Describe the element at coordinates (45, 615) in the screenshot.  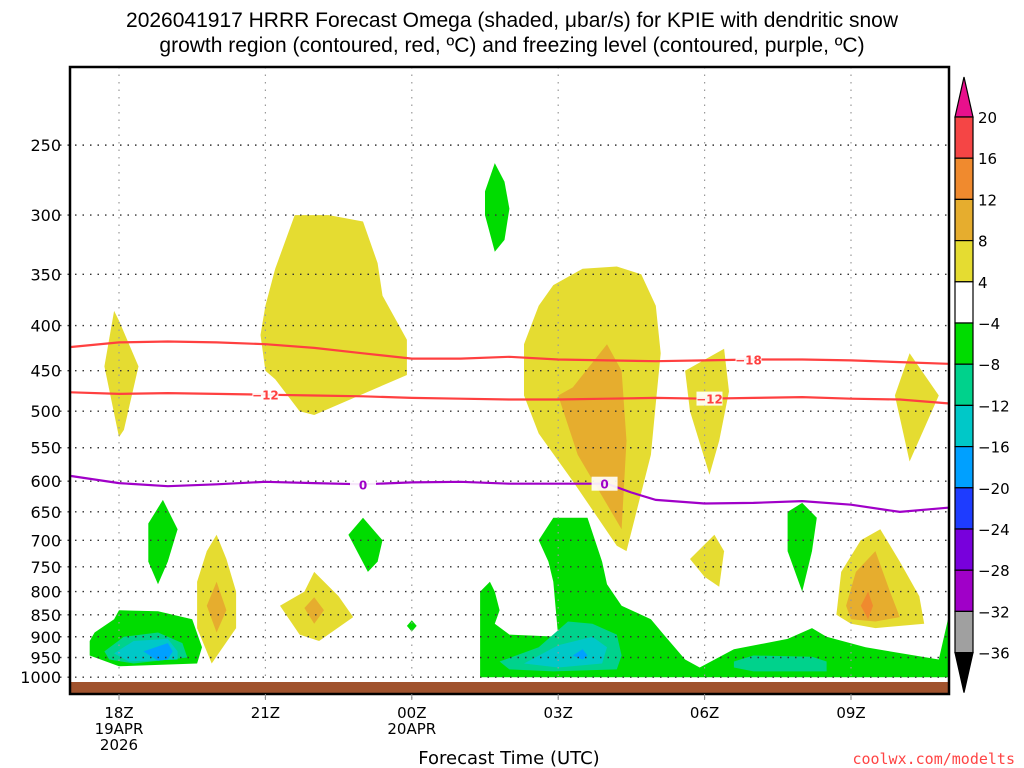
I see `y-tick-label-850: 850` at that location.